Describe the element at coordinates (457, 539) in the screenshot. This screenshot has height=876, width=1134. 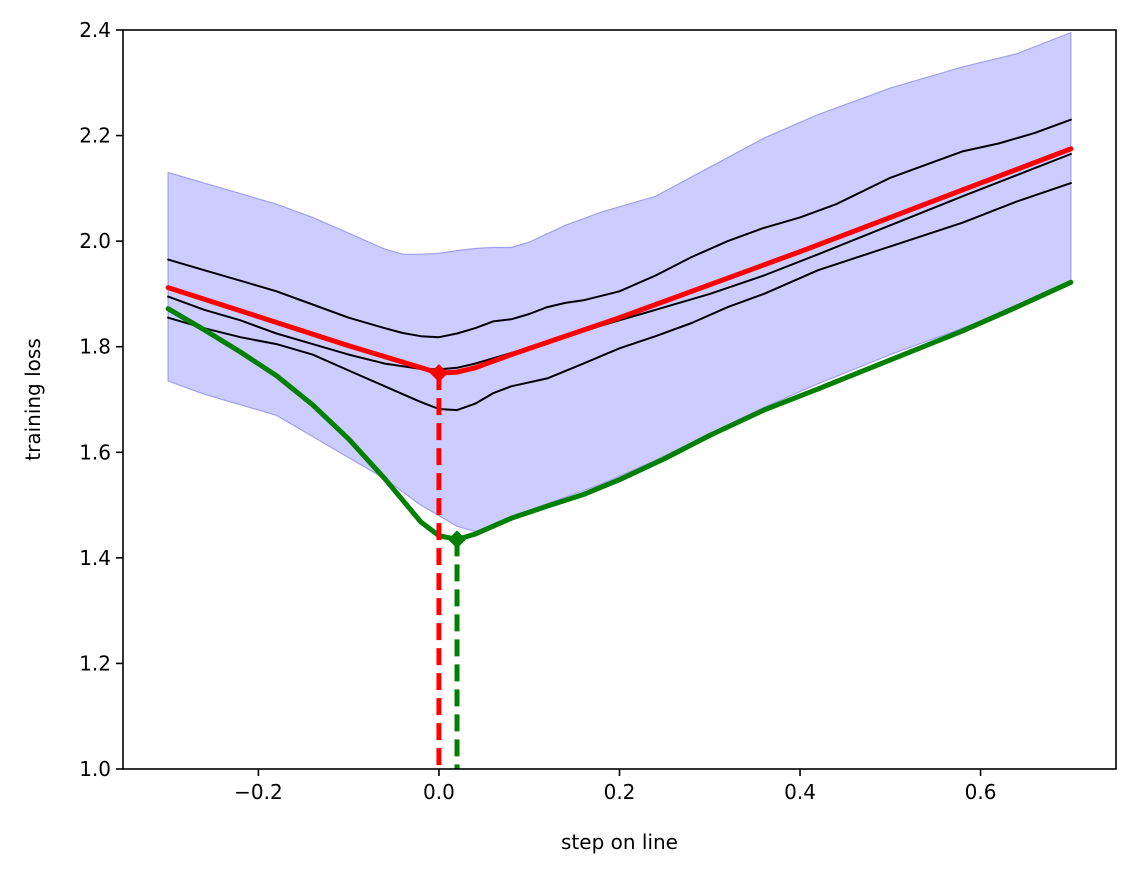
I see `marker-green-minimum` at that location.